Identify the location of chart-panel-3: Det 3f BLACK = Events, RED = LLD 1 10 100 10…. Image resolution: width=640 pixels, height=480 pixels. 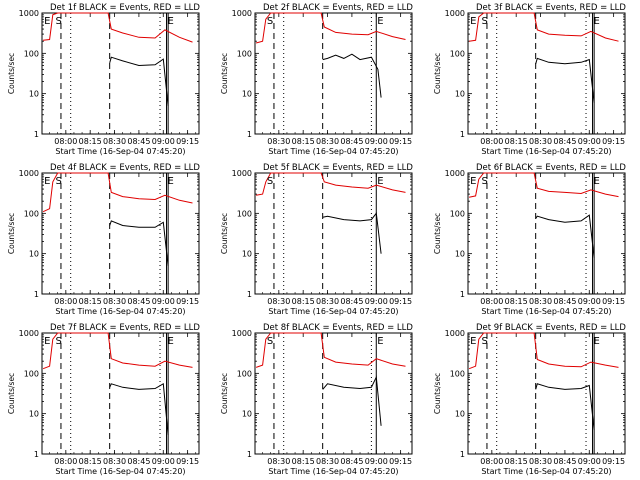
(529, 79).